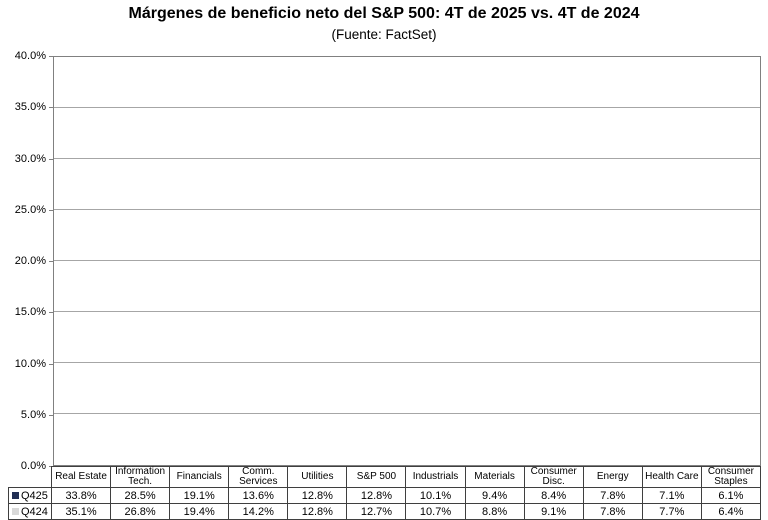 Image resolution: width=768 pixels, height=520 pixels. I want to click on table-header-cell: Comm. Services, so click(259, 477).